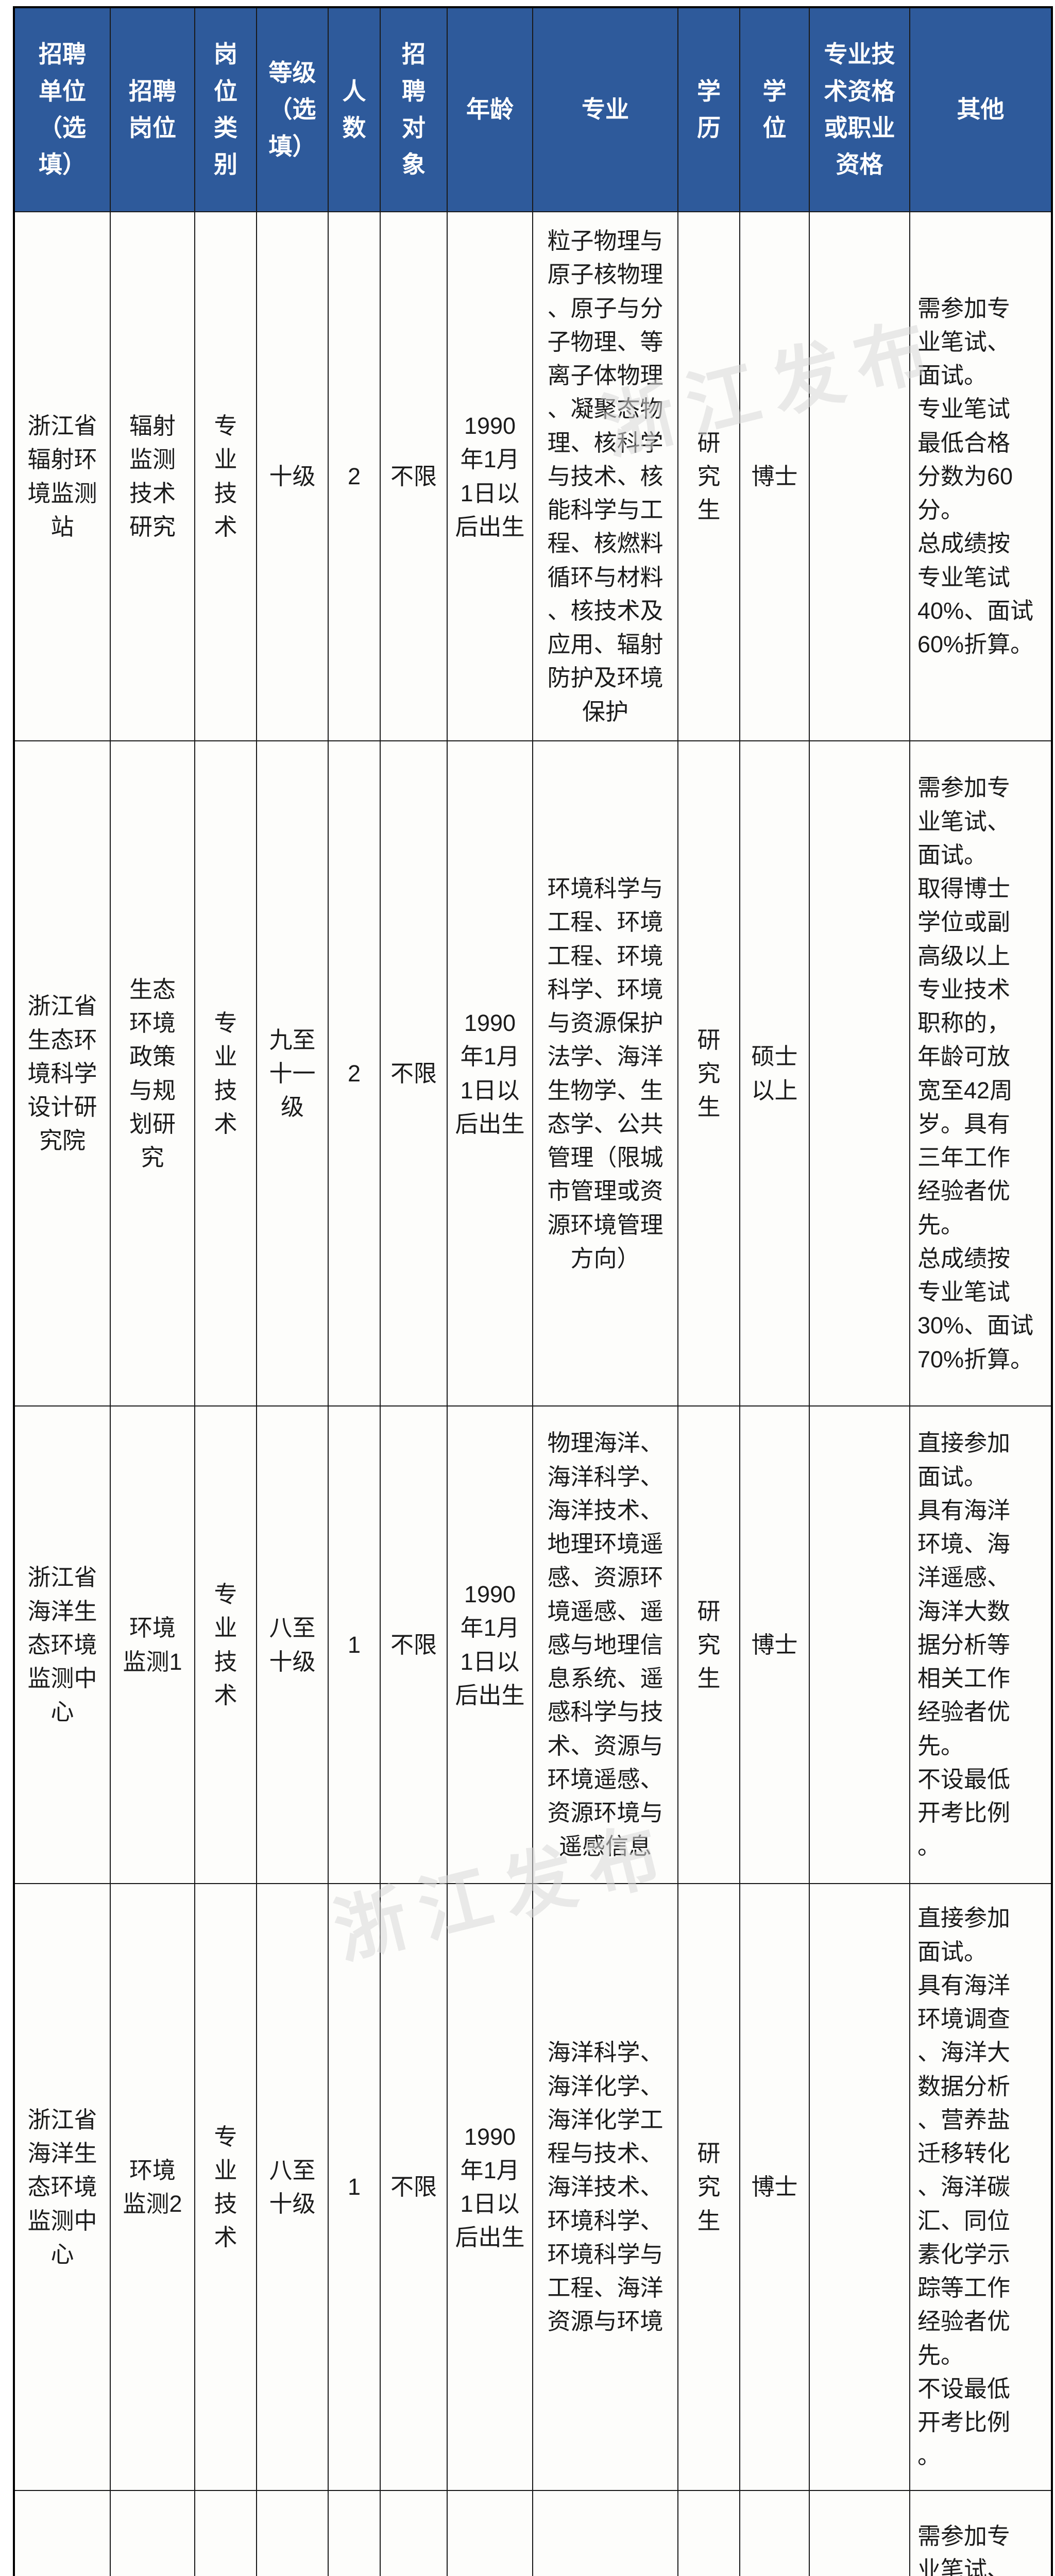 The image size is (1055, 2576). I want to click on cell-major: 分析化学、 应用化学 （分析方 向）、环境 化学, so click(605, 2533).